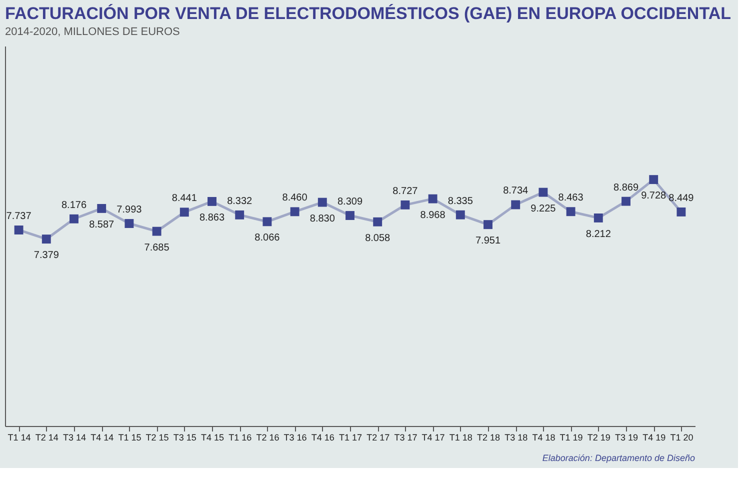 The image size is (750, 500). I want to click on x-tick-label: T1 18, so click(460, 437).